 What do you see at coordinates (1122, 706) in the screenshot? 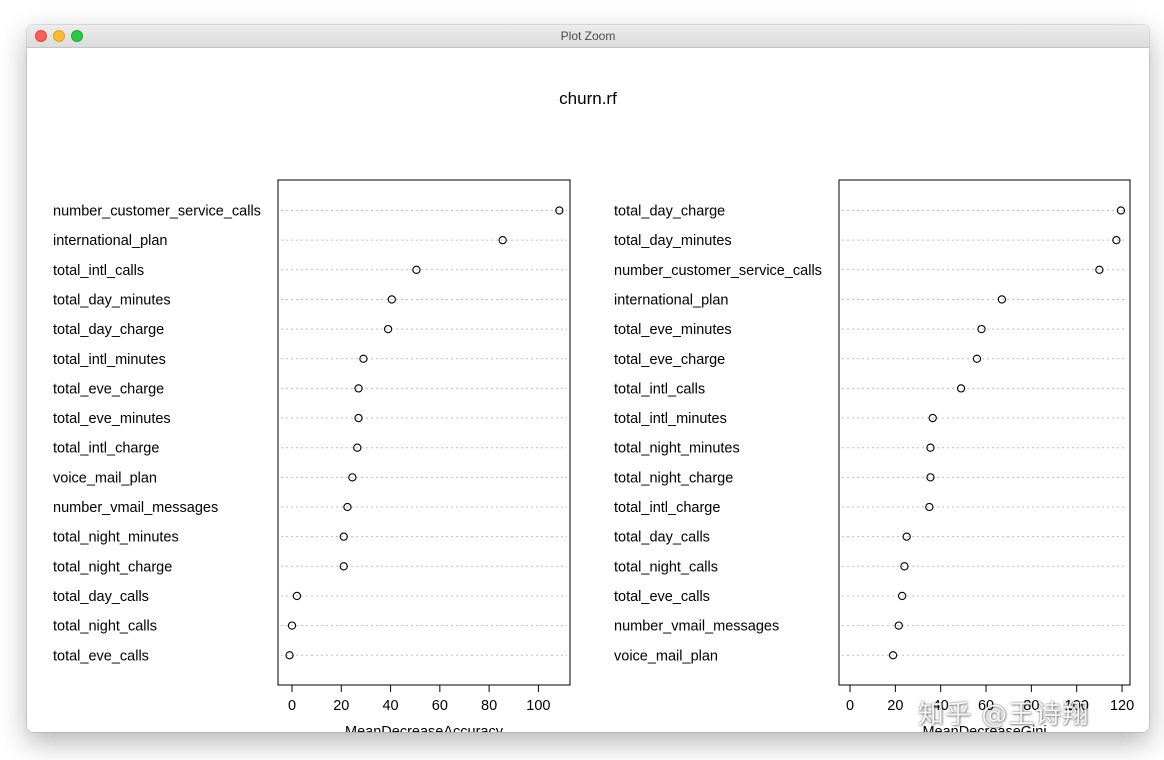
I see `x-tick-label: 120` at bounding box center [1122, 706].